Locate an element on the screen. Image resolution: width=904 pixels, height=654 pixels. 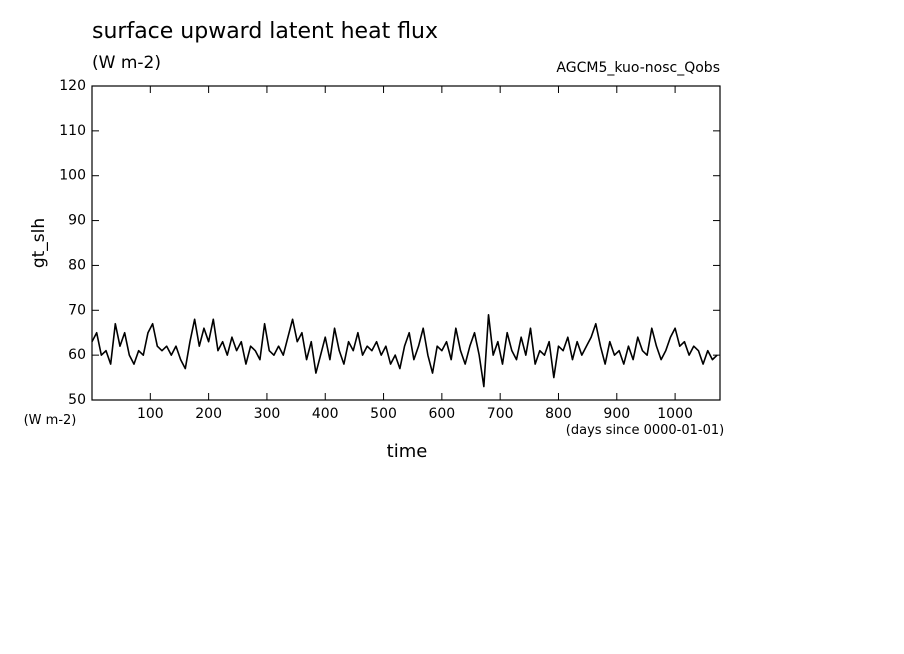
y-tick-label: 70 is located at coordinates (77, 310).